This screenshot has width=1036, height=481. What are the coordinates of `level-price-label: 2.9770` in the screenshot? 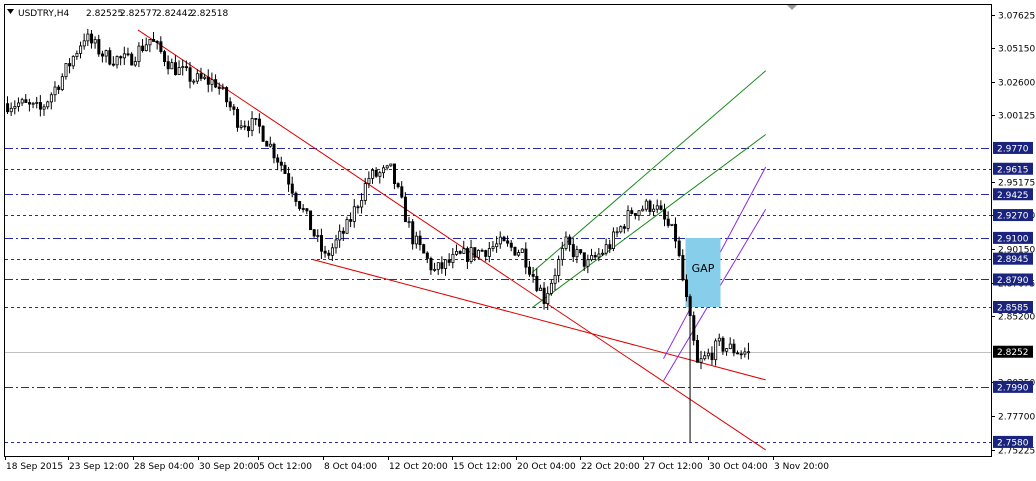 It's located at (1013, 149).